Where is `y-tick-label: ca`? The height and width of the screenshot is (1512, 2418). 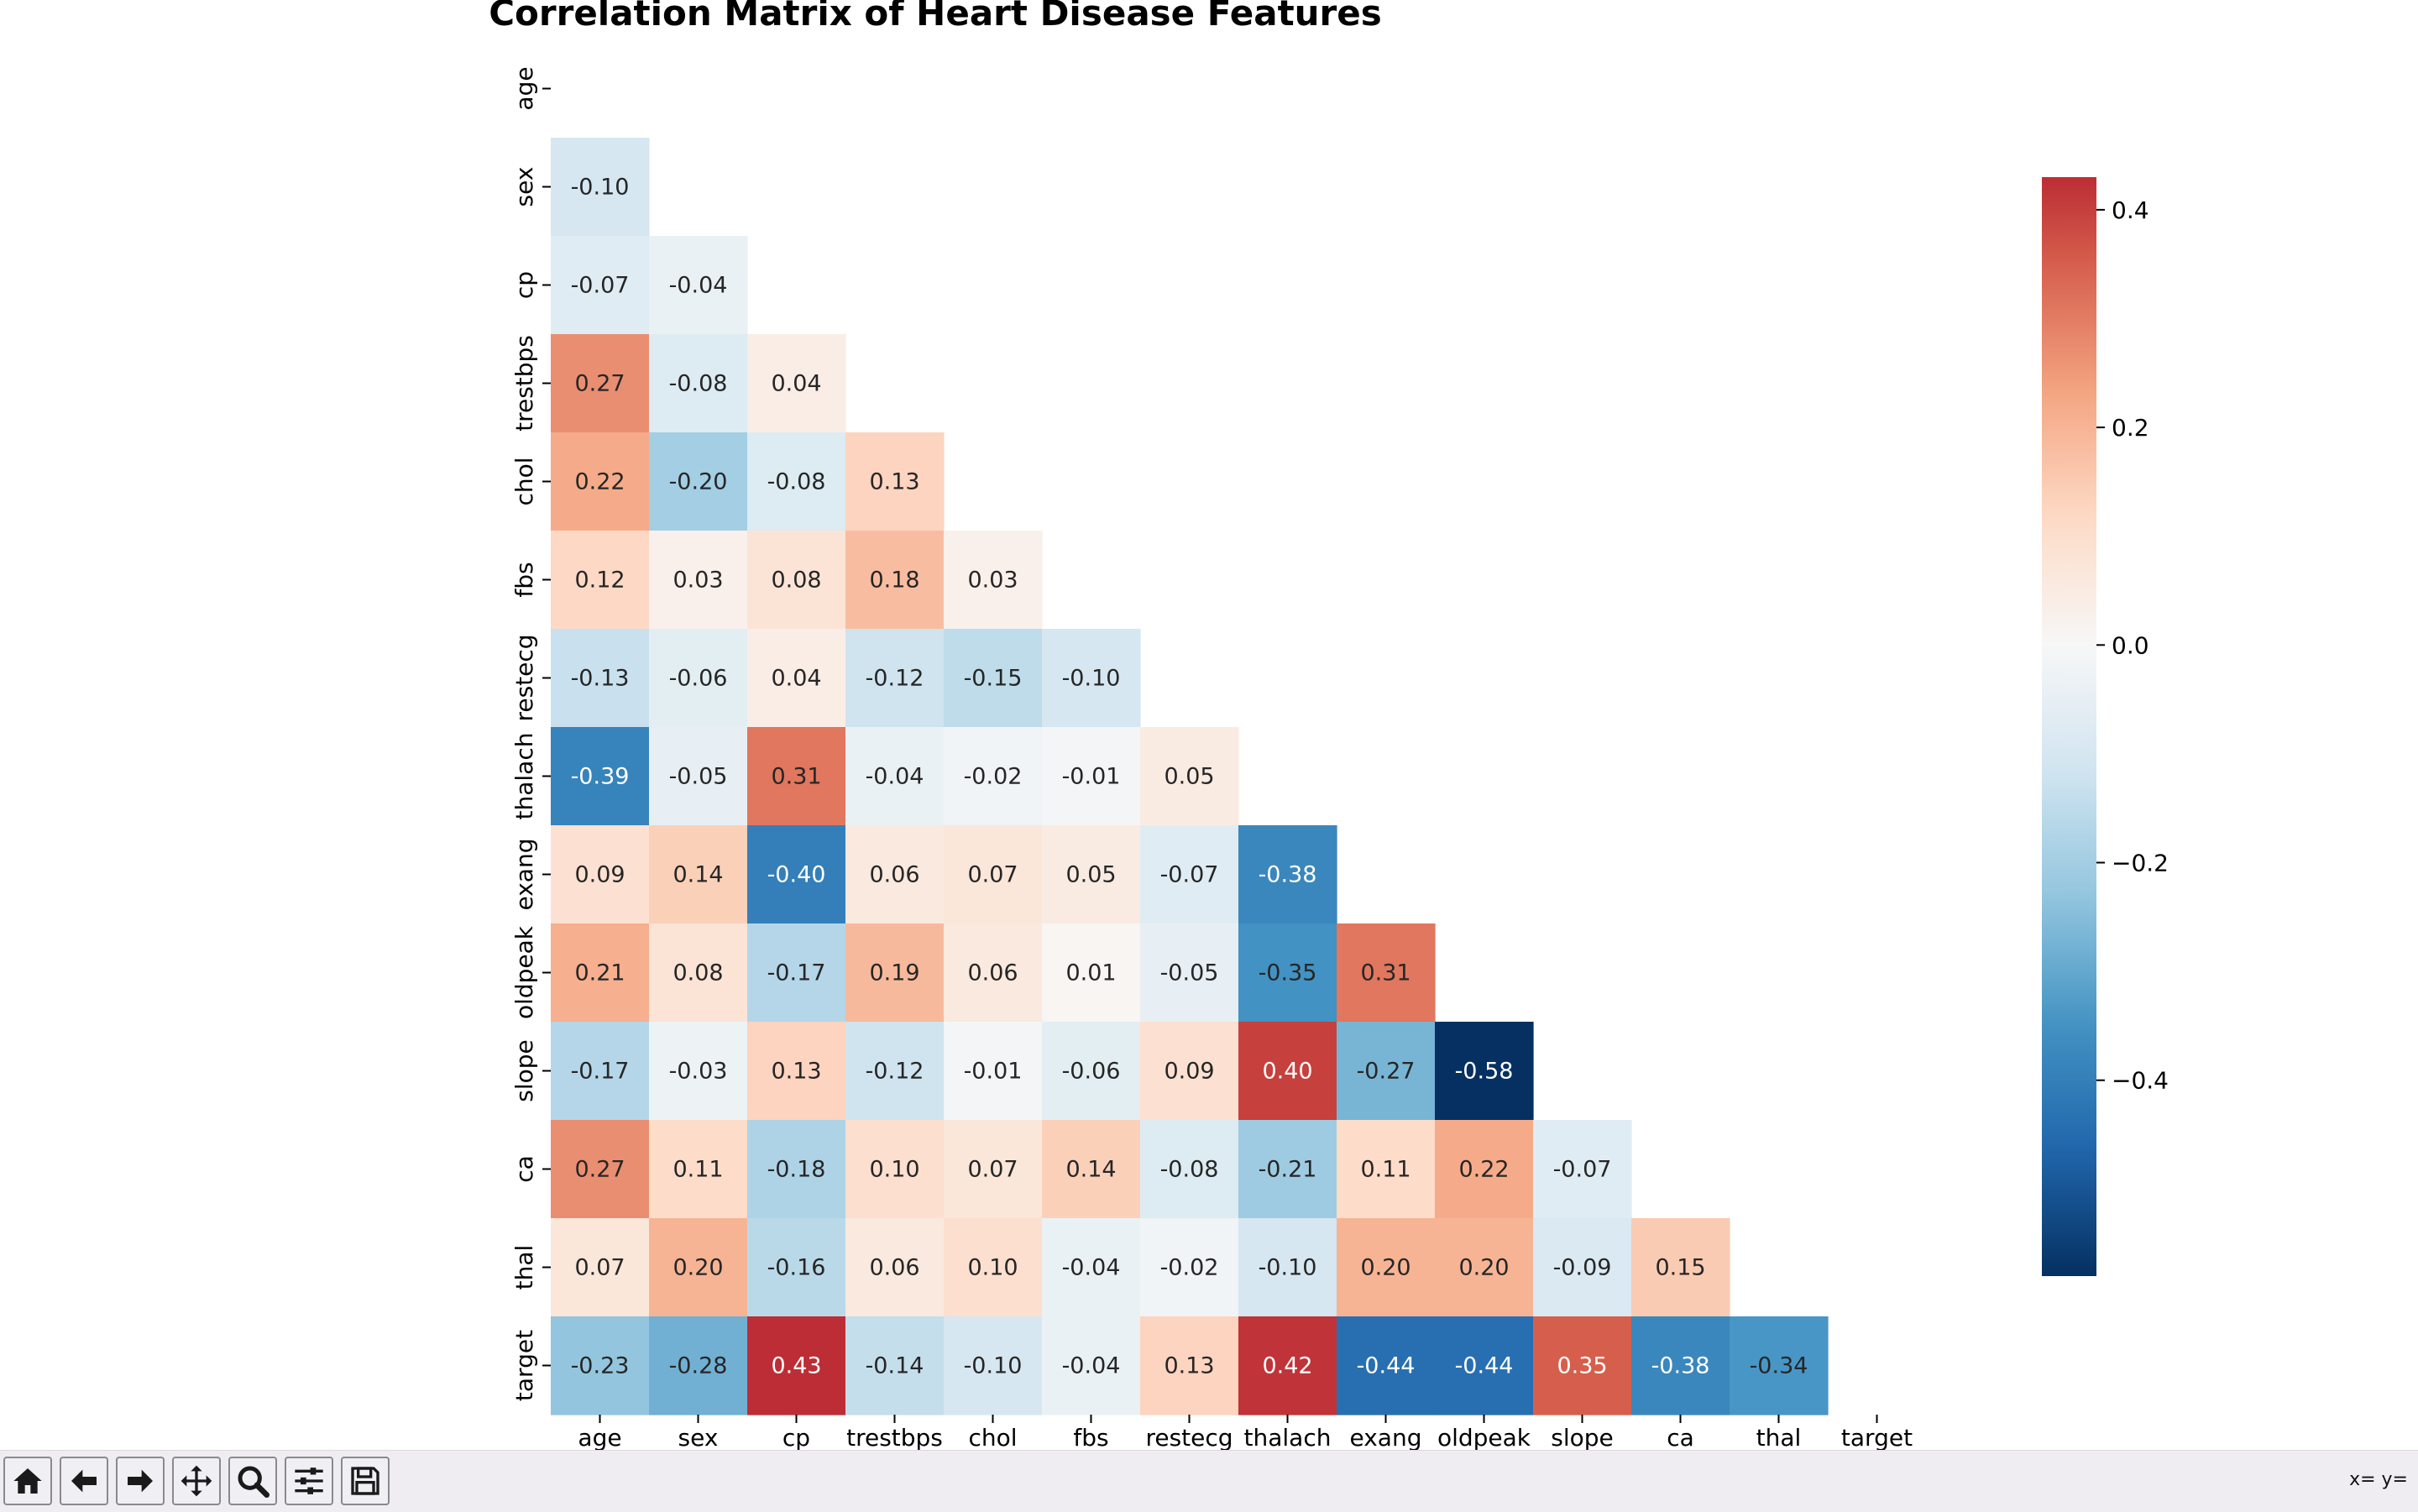
y-tick-label: ca is located at coordinates (524, 1169).